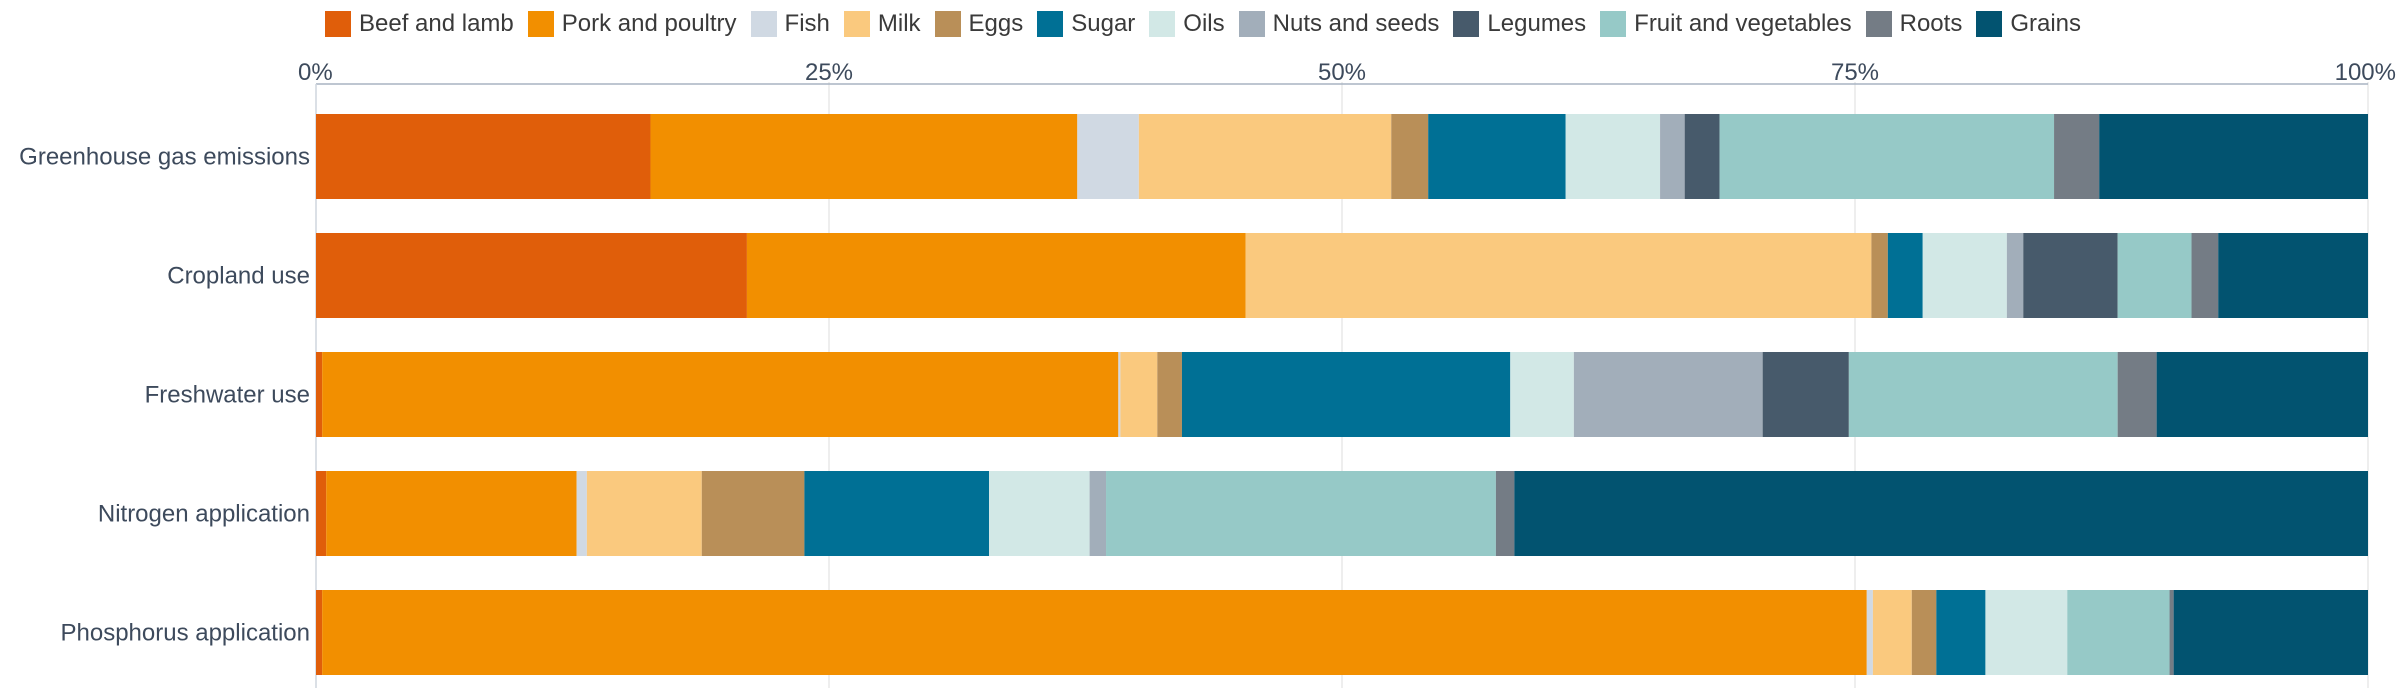 The height and width of the screenshot is (700, 2400). Describe the element at coordinates (996, 23) in the screenshot. I see `legend-label: Eggs` at that location.